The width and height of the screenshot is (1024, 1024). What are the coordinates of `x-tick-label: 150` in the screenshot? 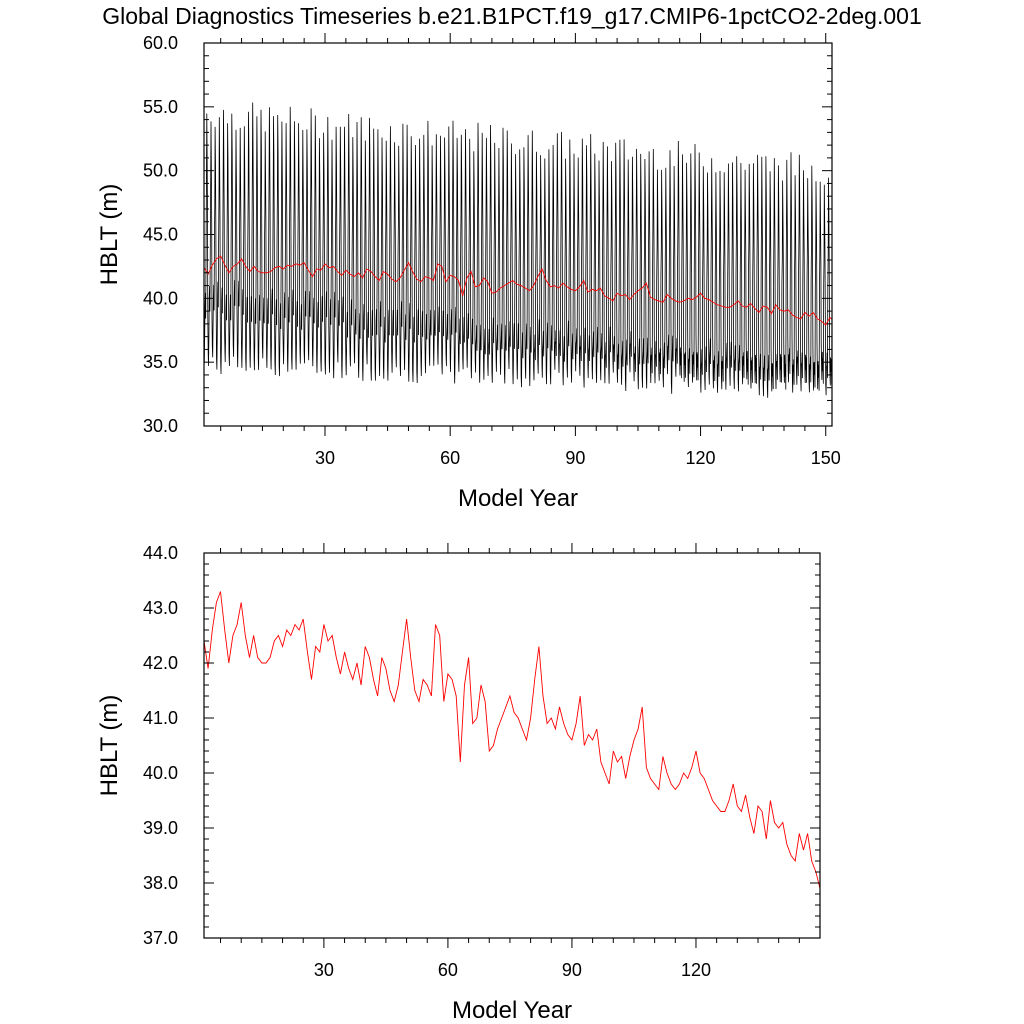 It's located at (826, 458).